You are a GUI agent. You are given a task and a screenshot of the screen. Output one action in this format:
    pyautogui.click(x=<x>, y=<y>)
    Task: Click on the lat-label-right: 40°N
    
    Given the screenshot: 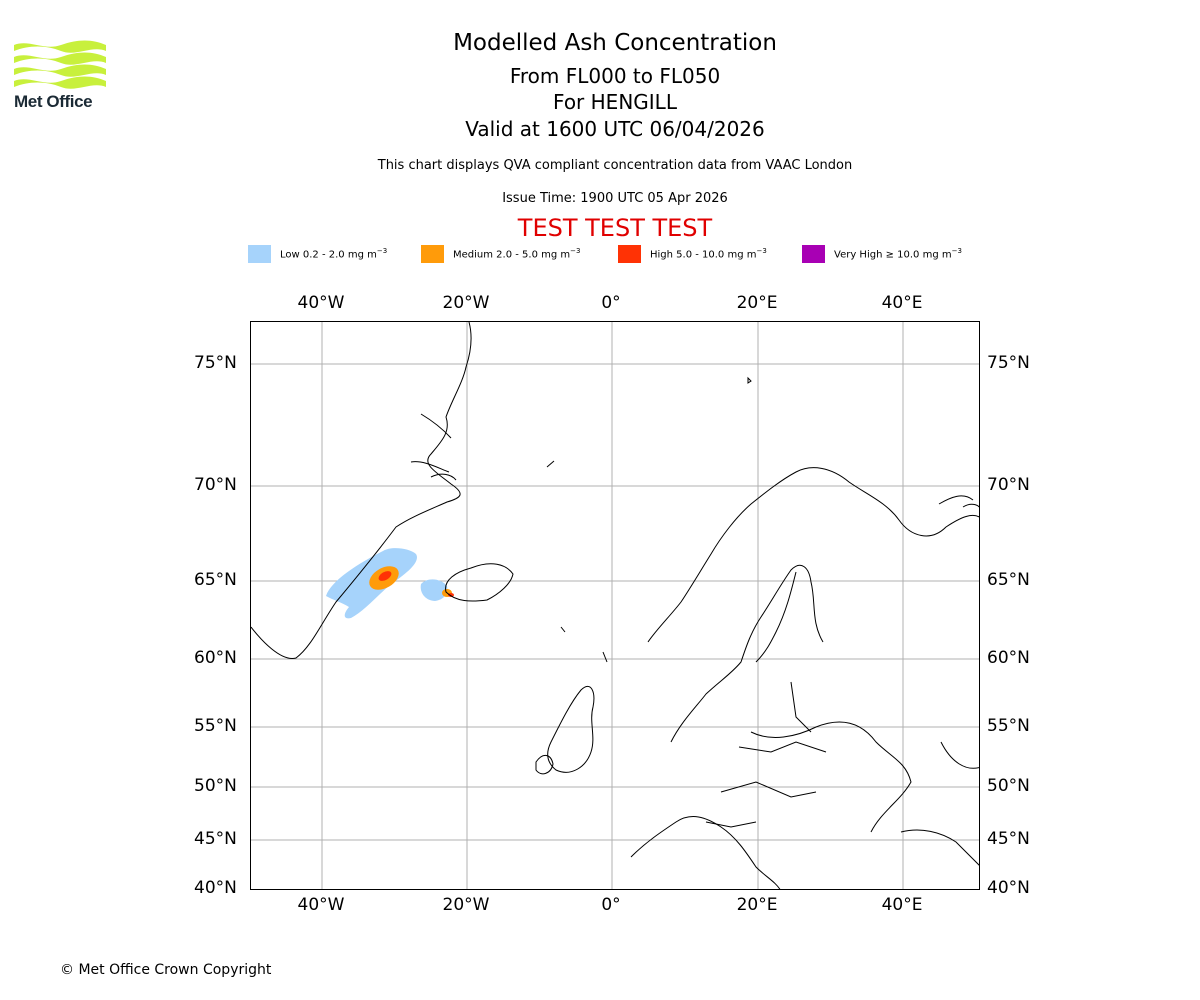 What is the action you would take?
    pyautogui.click(x=1008, y=888)
    